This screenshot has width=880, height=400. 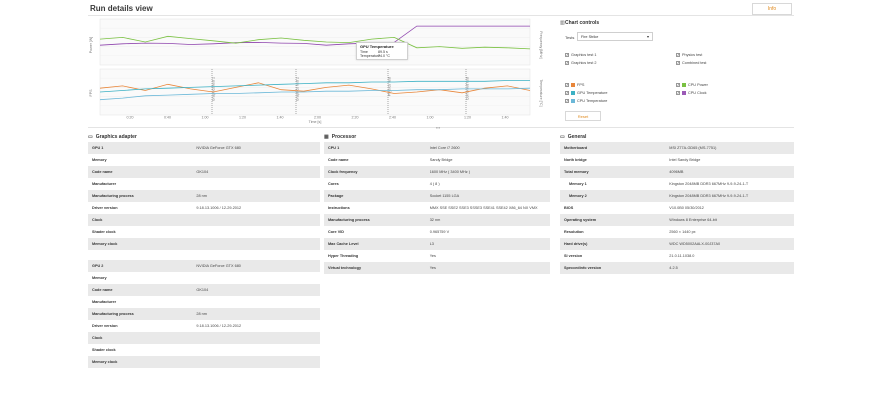 I want to click on test-marker-label: Physics test, so click(x=390, y=86).